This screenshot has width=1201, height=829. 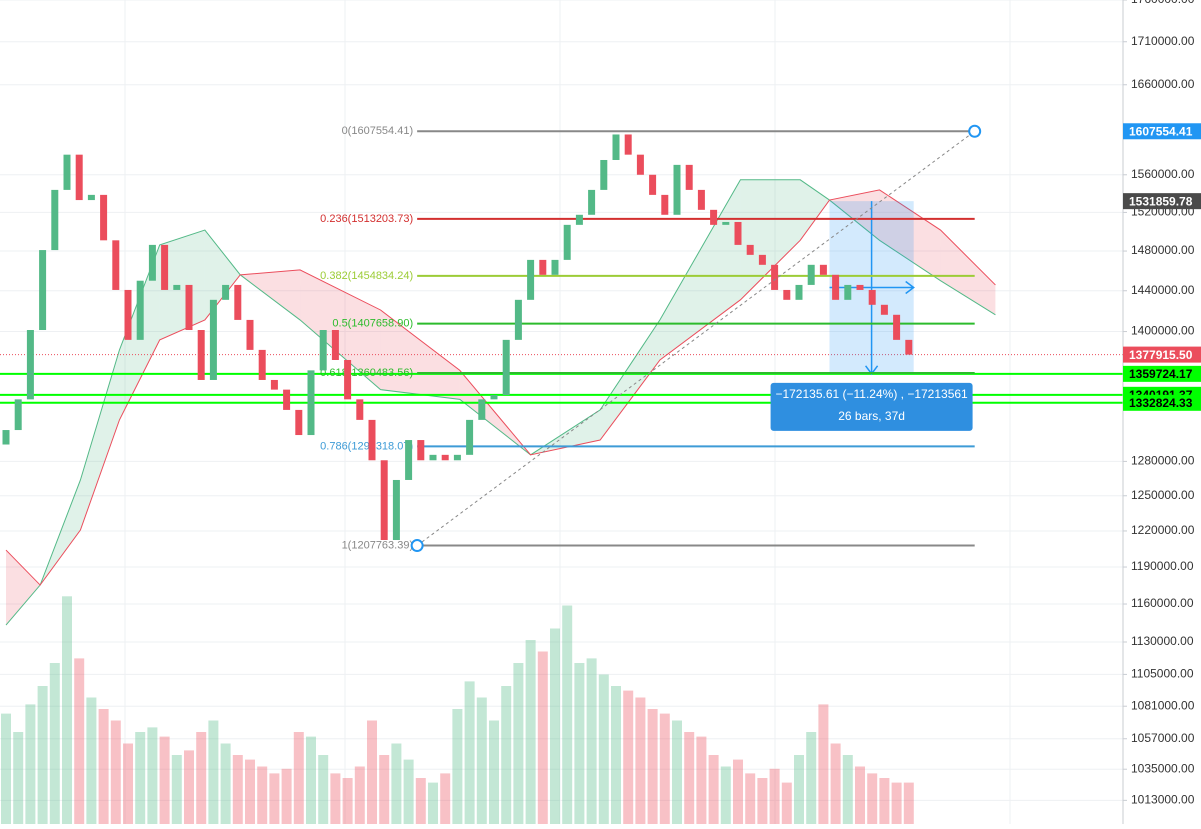 What do you see at coordinates (1161, 374) in the screenshot?
I see `price-label: 1359724.17` at bounding box center [1161, 374].